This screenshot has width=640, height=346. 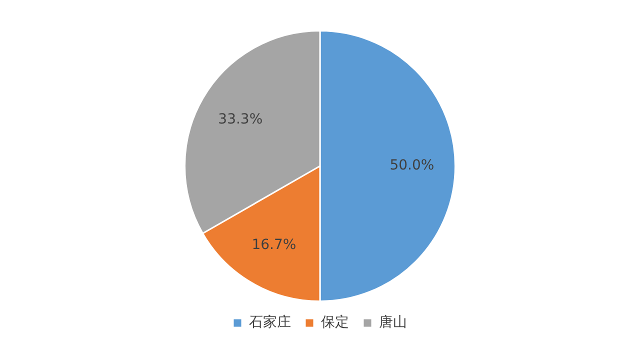 I want to click on data-label: 33.3%, so click(x=240, y=120).